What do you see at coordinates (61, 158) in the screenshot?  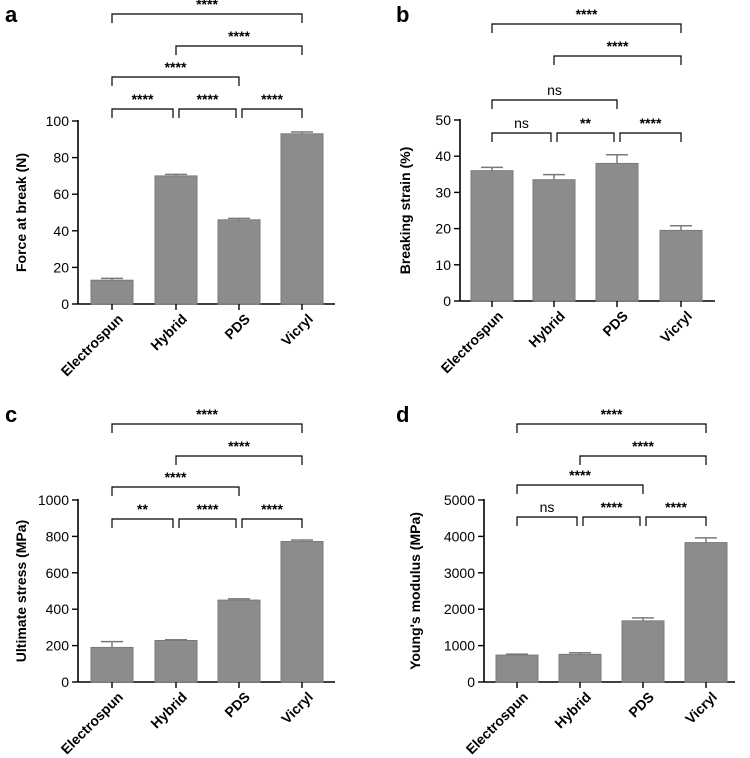 I see `y-tick-label: 80` at bounding box center [61, 158].